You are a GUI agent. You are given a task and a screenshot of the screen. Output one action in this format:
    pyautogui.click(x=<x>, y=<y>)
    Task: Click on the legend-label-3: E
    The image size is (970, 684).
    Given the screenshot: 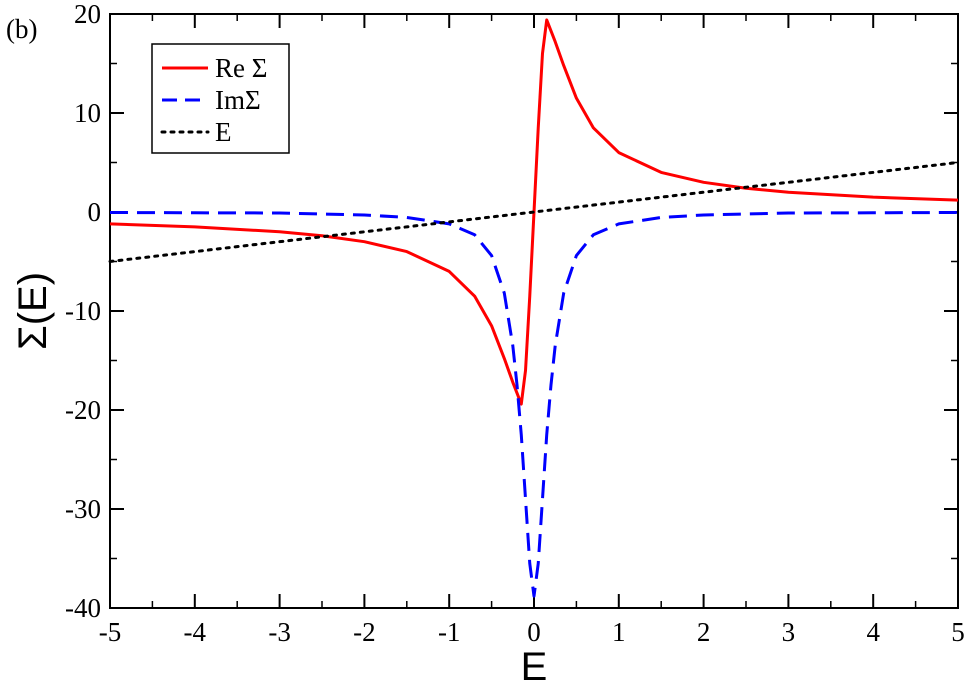 What is the action you would take?
    pyautogui.click(x=223, y=132)
    